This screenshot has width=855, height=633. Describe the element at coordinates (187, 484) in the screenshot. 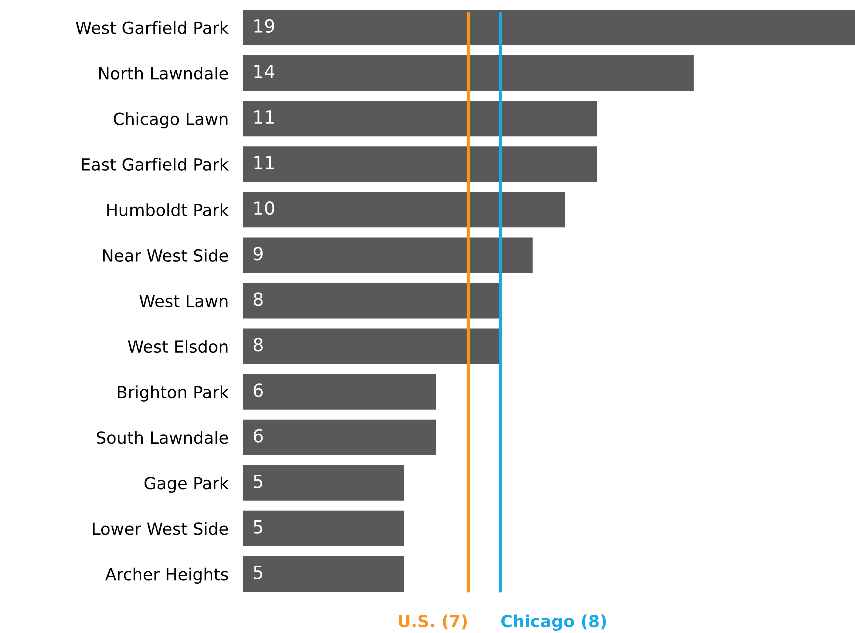

I see `y-tick-label: Gage Park` at that location.